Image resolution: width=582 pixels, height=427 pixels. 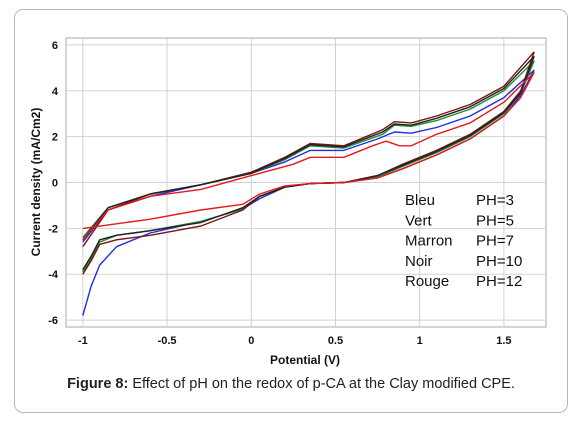 What do you see at coordinates (427, 281) in the screenshot?
I see `legend-name: Rouge` at bounding box center [427, 281].